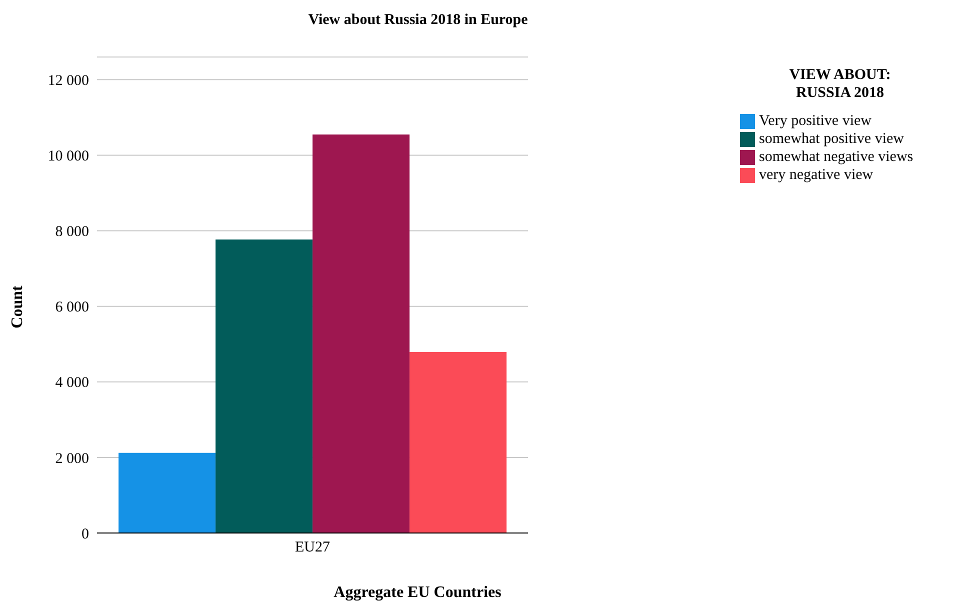 This screenshot has width=954, height=607. I want to click on legend-label: Very positive view, so click(815, 121).